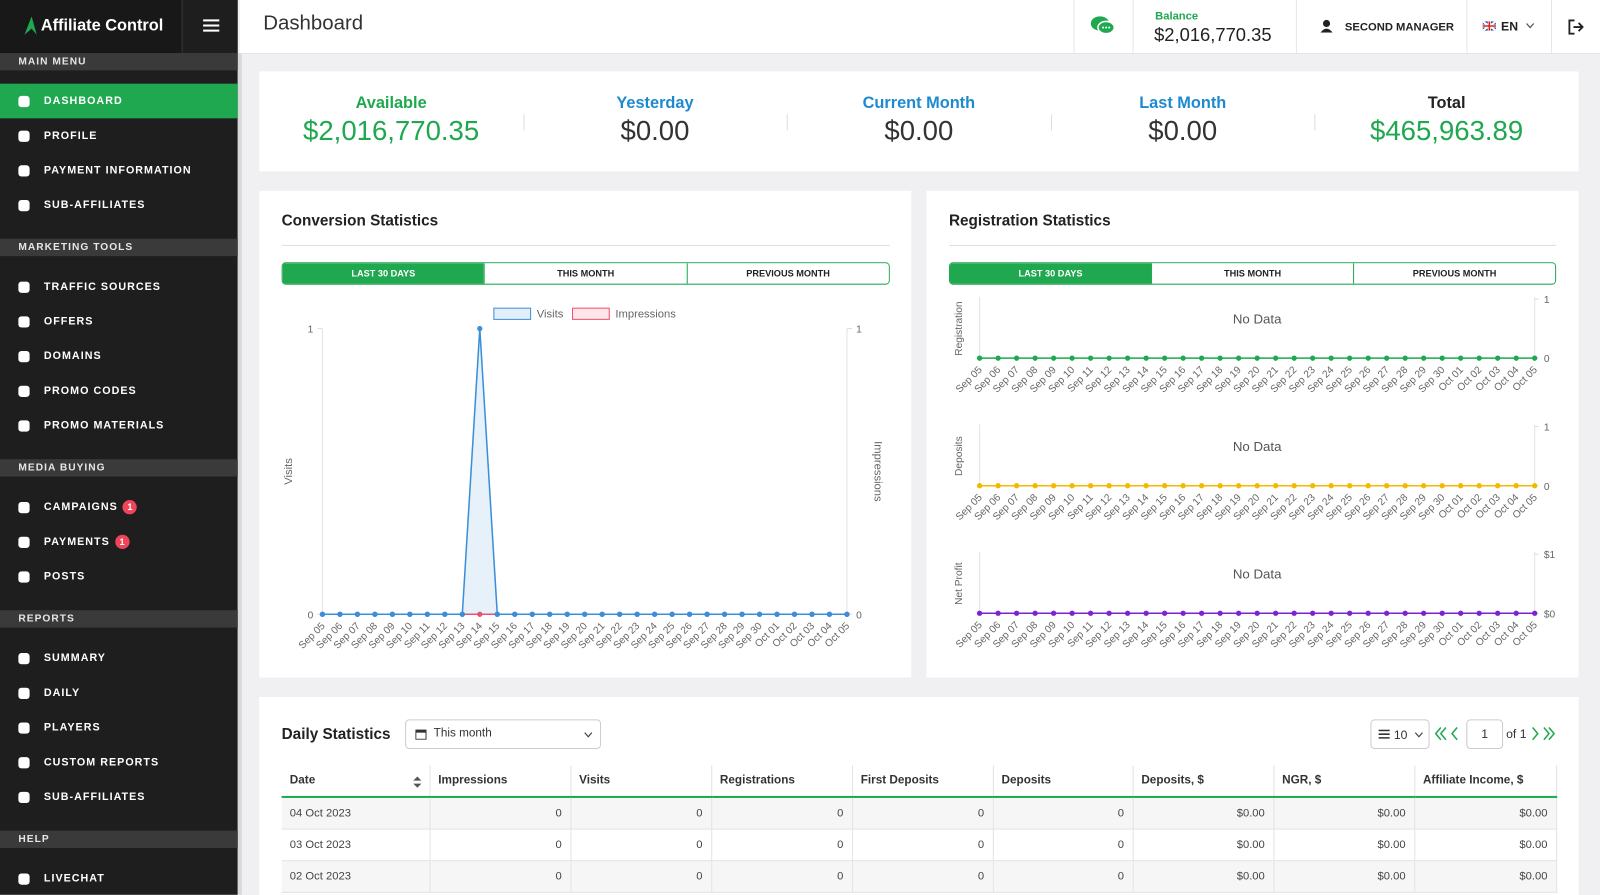  Describe the element at coordinates (1547, 359) in the screenshot. I see `y-tick-label: 0` at that location.